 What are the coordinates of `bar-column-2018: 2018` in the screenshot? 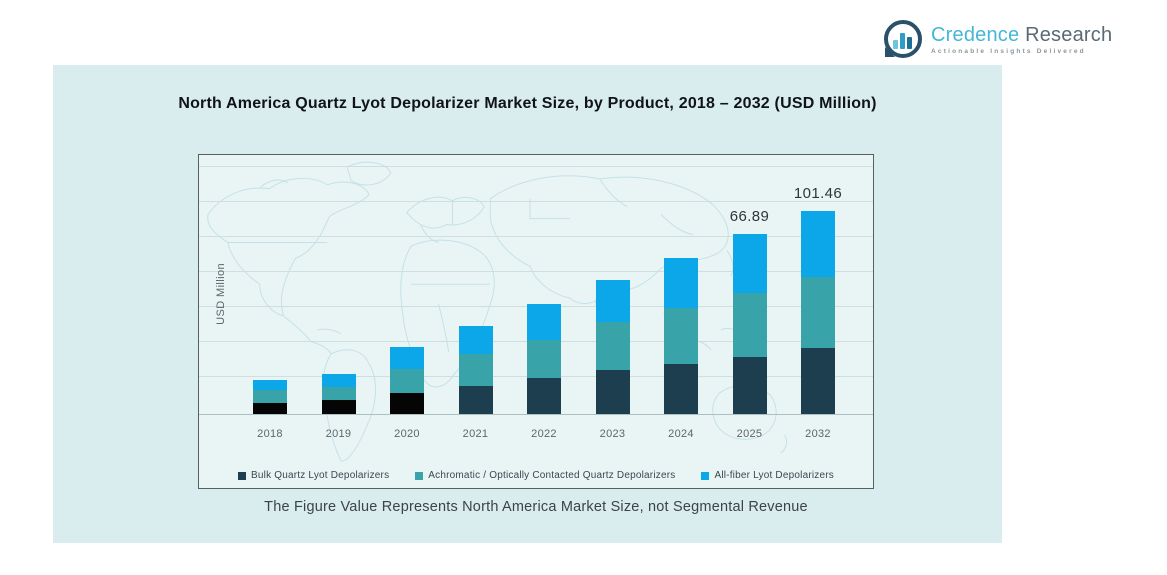 It's located at (270, 410).